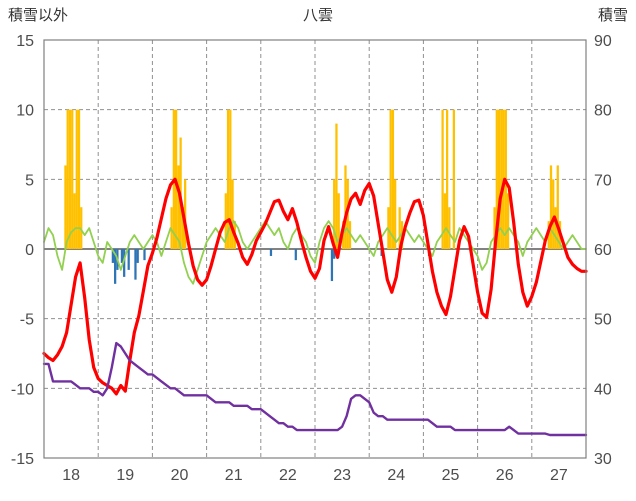 This screenshot has width=636, height=501. What do you see at coordinates (451, 475) in the screenshot?
I see `x-axis-tick: 25` at bounding box center [451, 475].